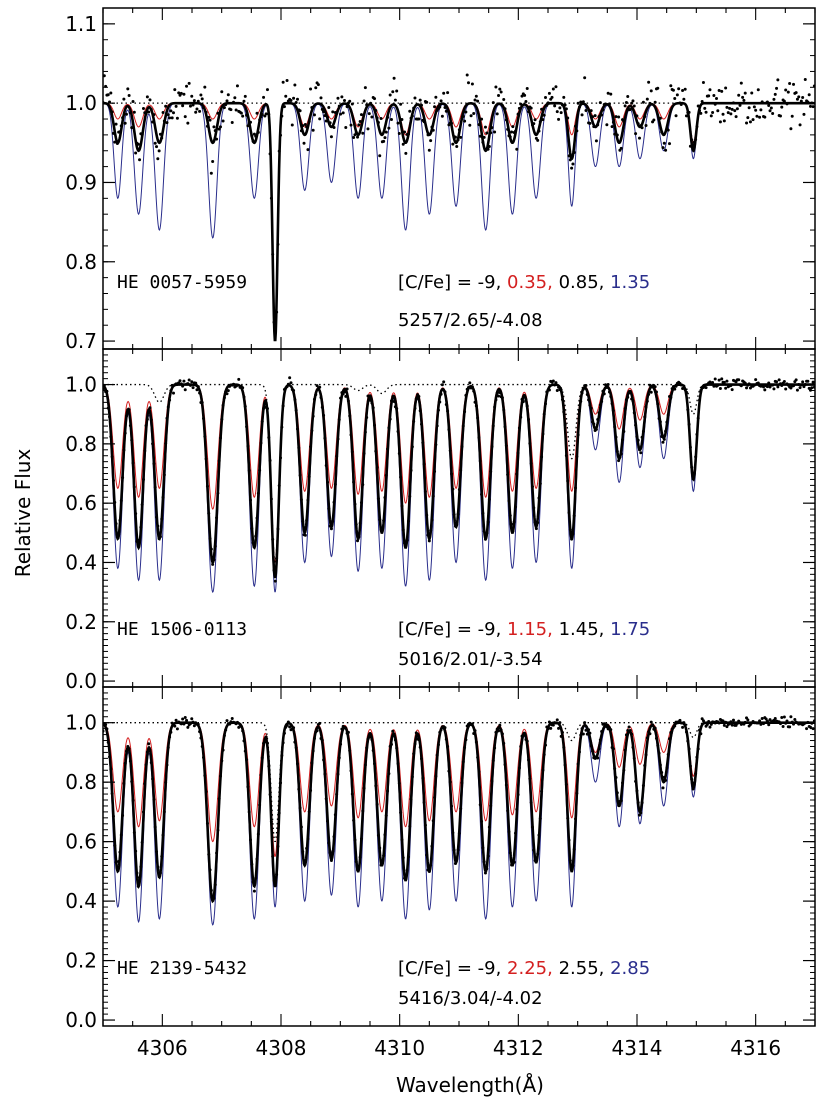  I want to click on y-tick-label: 0.8, so click(81, 262).